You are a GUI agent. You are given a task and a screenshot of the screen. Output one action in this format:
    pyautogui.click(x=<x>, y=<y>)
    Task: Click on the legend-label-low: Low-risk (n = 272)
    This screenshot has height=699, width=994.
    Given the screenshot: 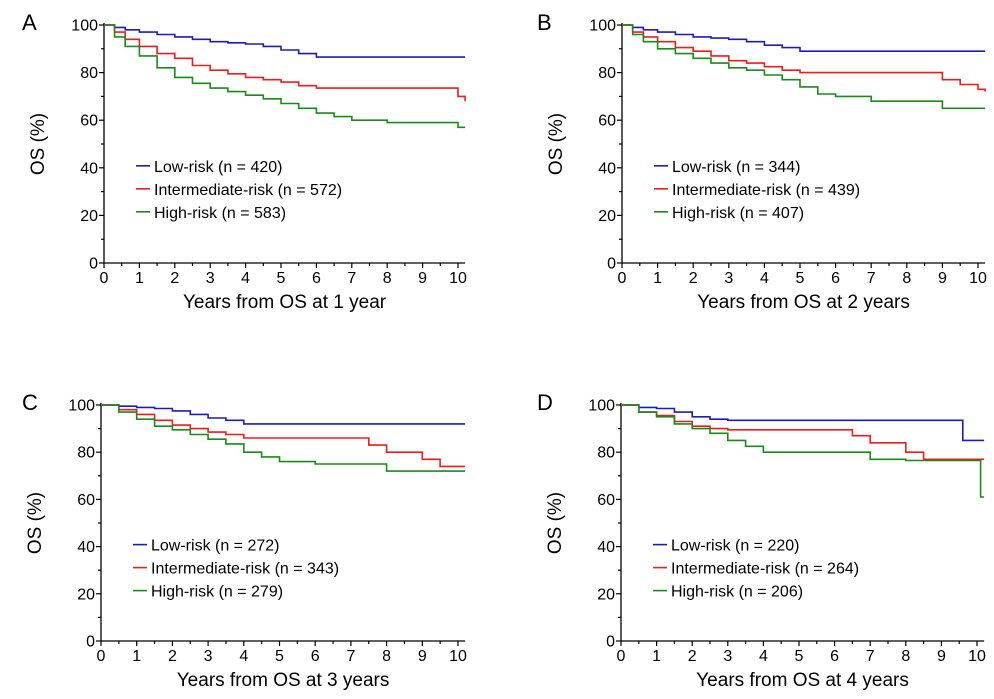 What is the action you would take?
    pyautogui.click(x=215, y=546)
    